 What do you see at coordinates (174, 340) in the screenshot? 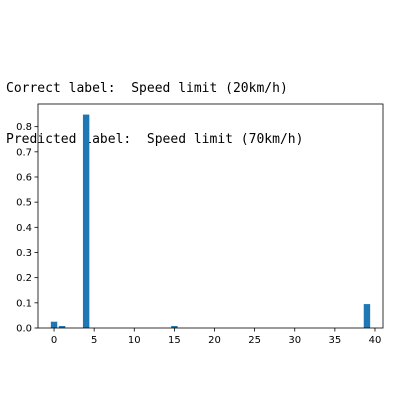
I see `x-tick-label: 15` at bounding box center [174, 340].